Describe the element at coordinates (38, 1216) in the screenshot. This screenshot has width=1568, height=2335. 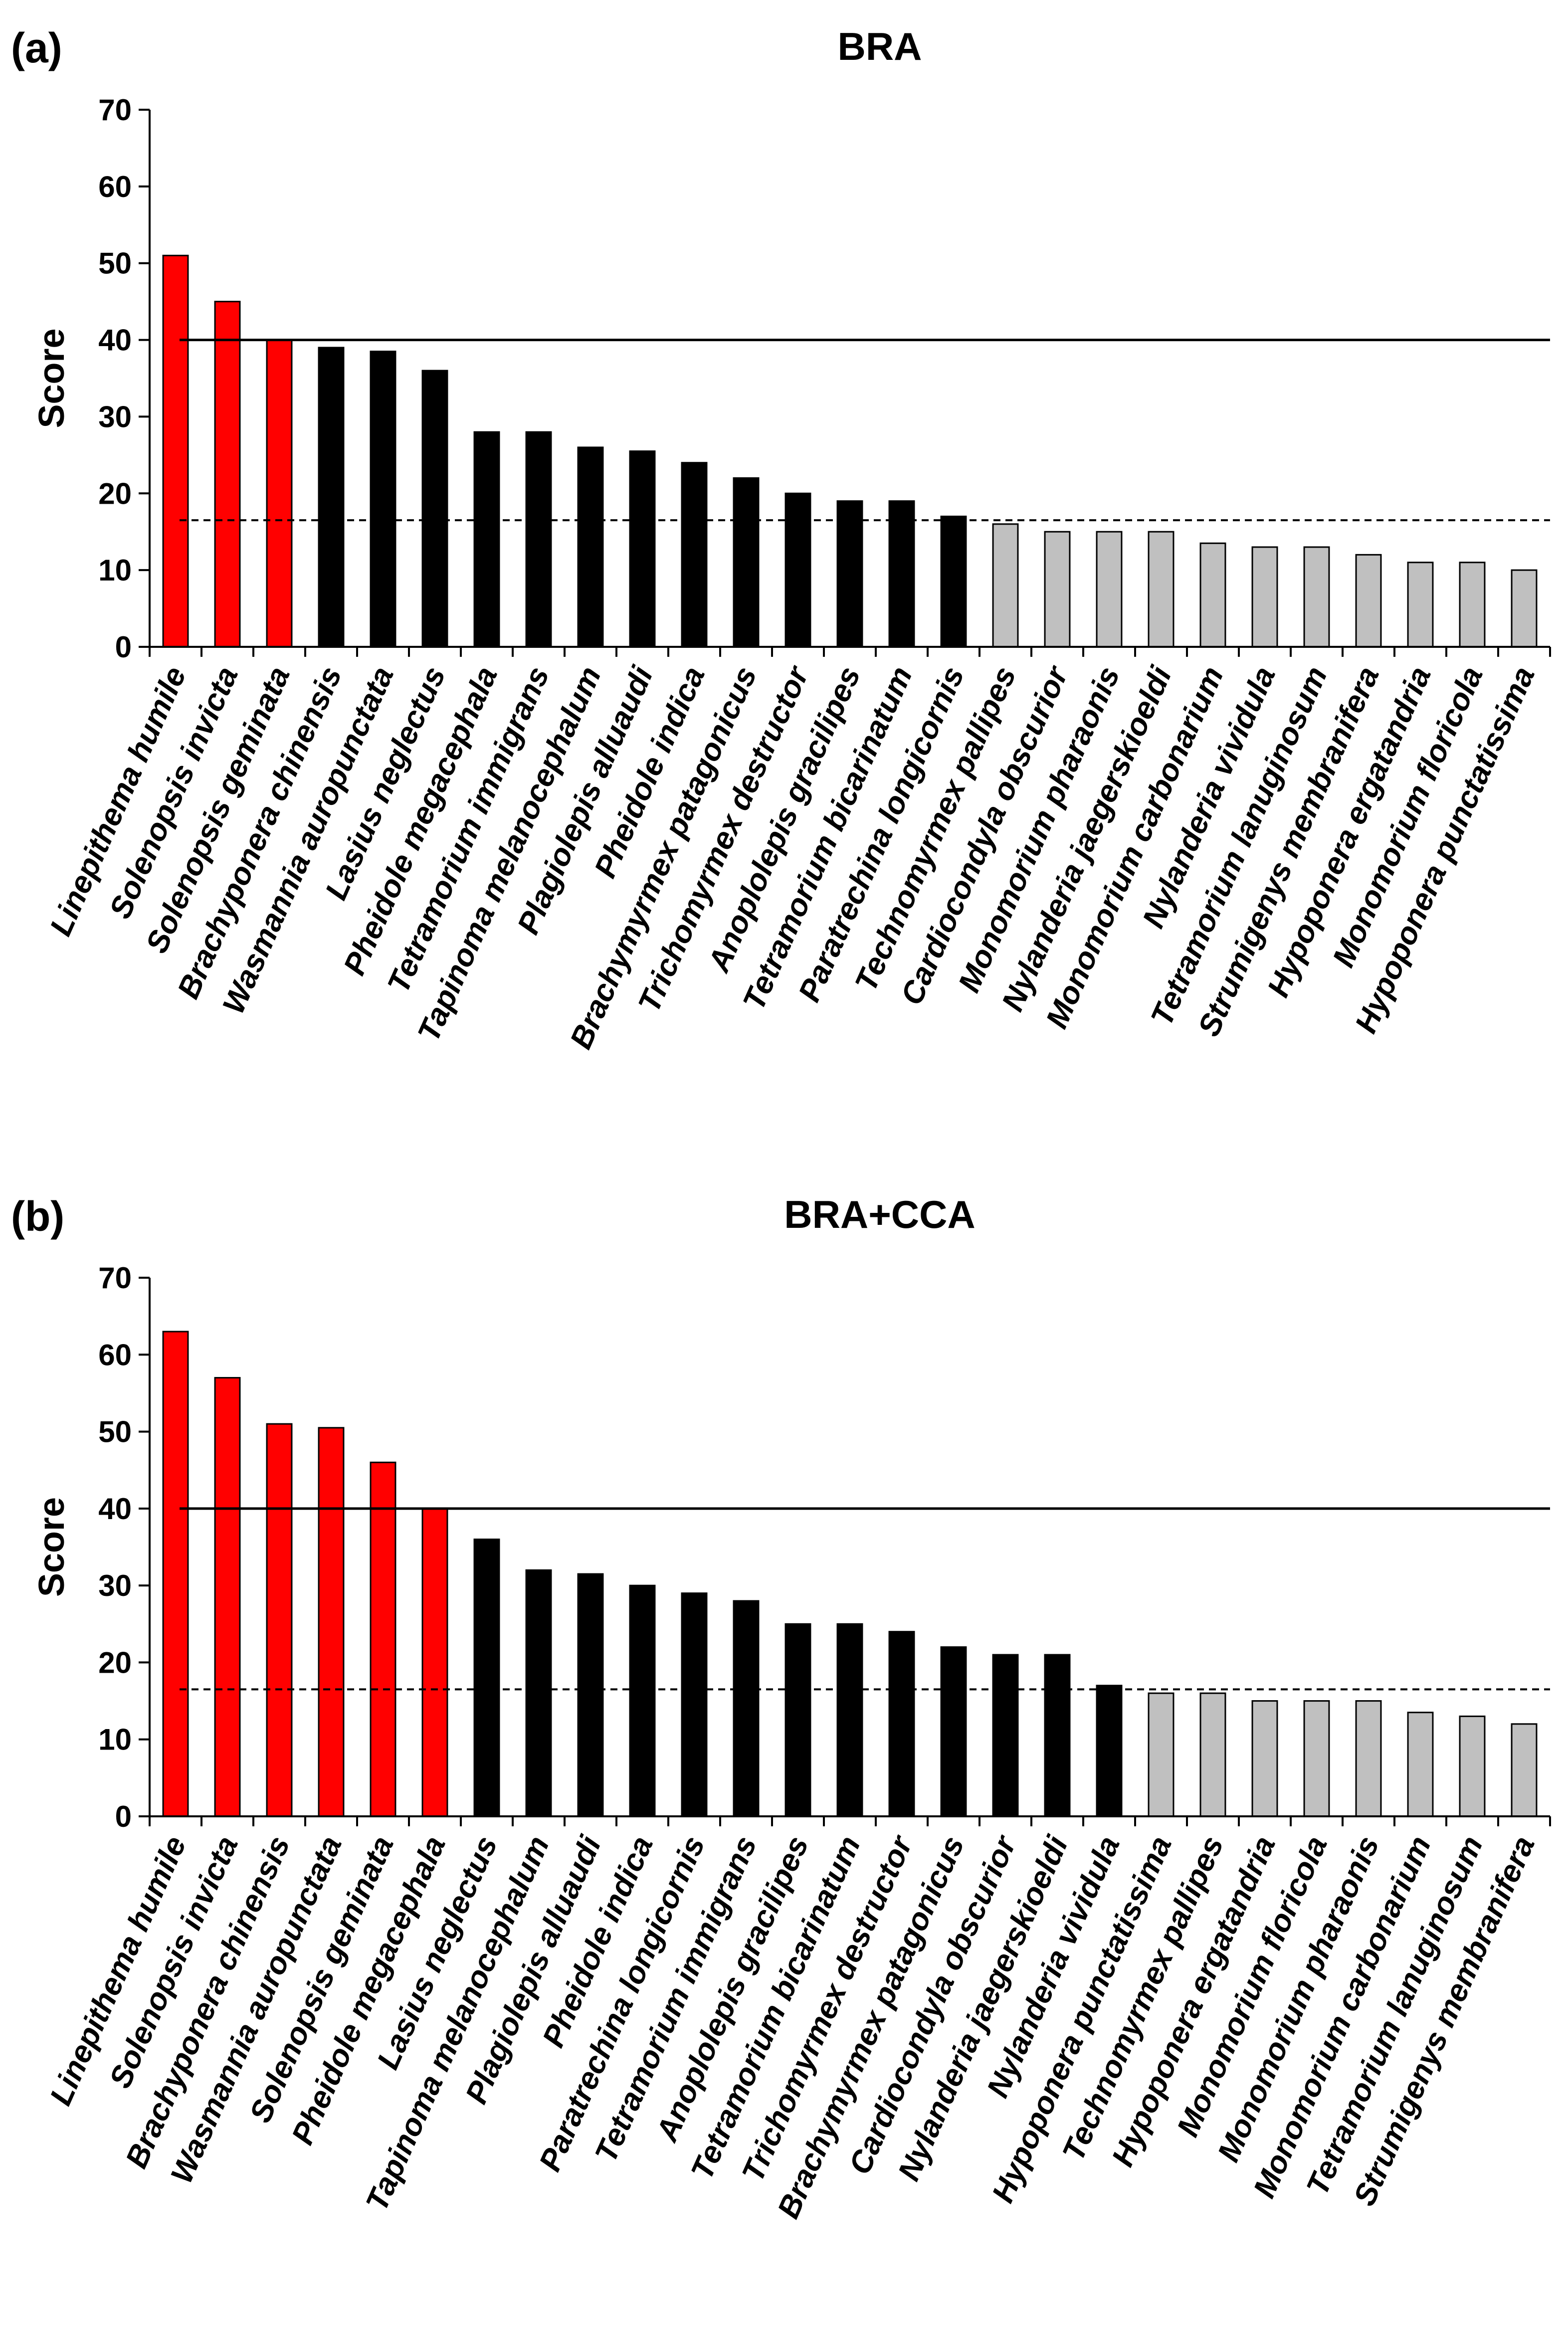
I see `panel-letter: (b)` at that location.